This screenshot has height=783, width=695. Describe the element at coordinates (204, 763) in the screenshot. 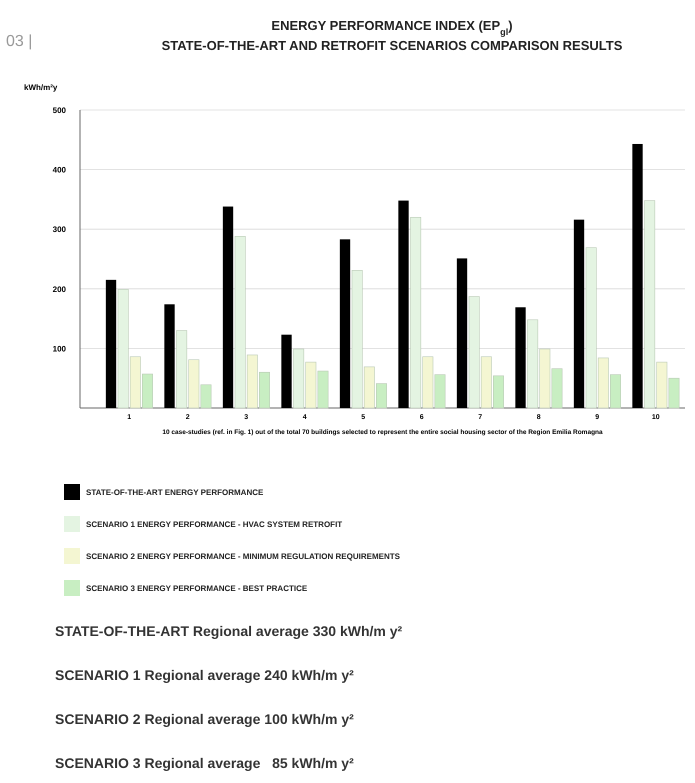

I see `text: SCENARIO 3 Regional average 85 kWh/m y²` at that location.